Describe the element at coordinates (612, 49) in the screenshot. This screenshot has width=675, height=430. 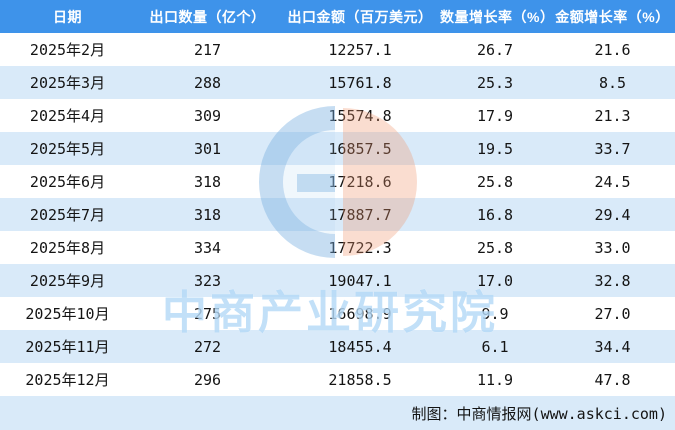
I see `table-cell: 21.6` at that location.